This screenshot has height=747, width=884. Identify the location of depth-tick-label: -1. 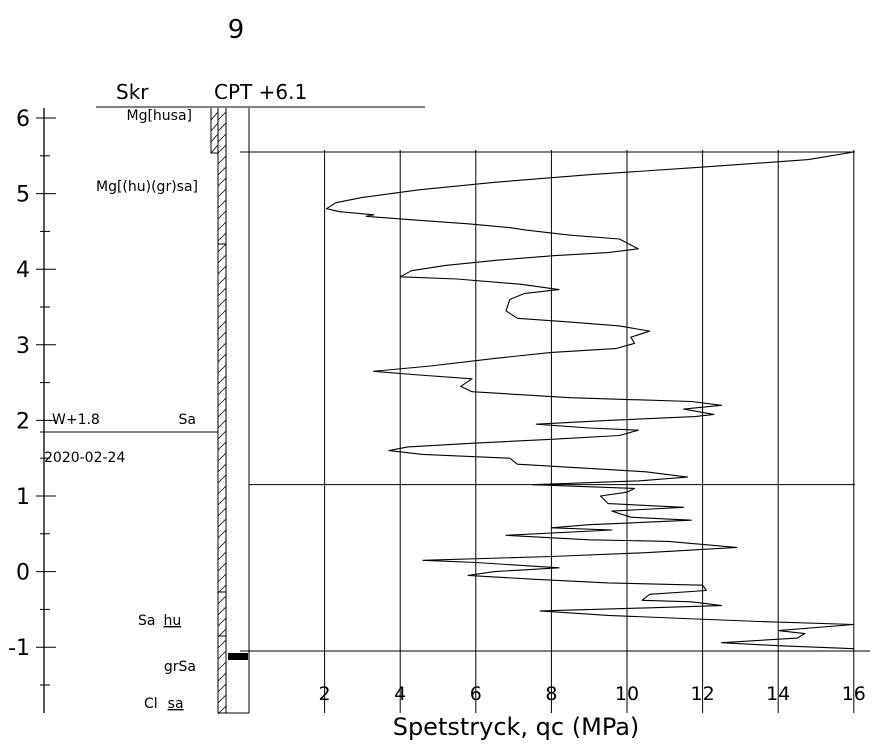
(19, 648).